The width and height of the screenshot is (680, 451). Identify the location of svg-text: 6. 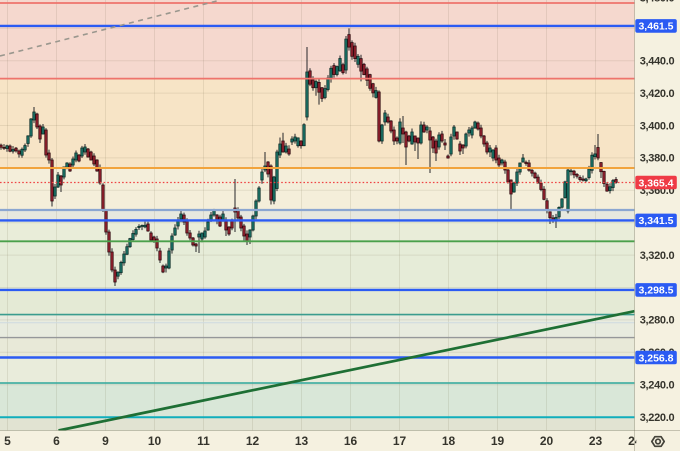
(56, 441).